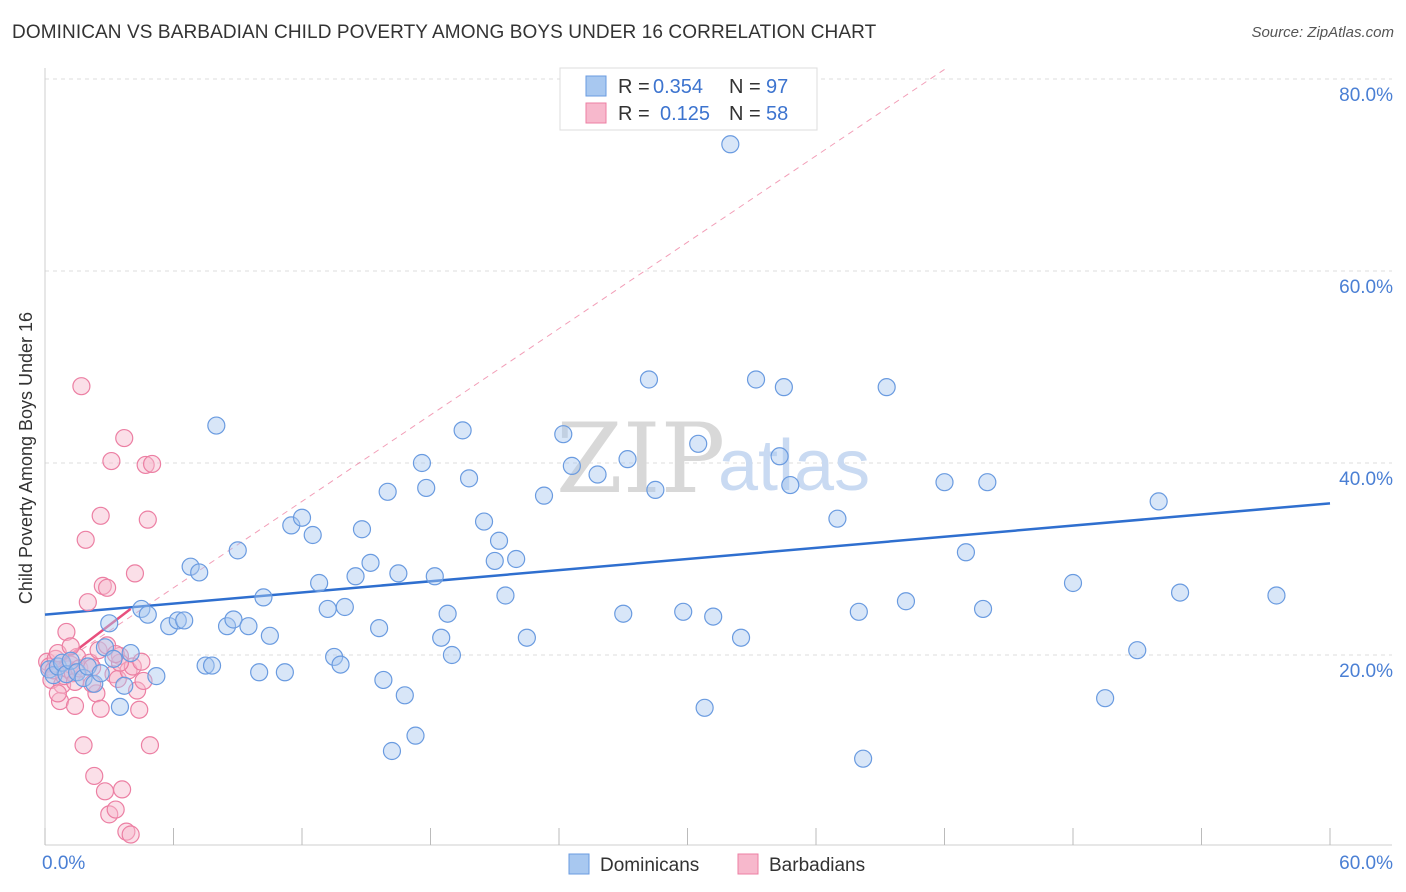 Image resolution: width=1406 pixels, height=892 pixels. Describe the element at coordinates (817, 865) in the screenshot. I see `bottom-legend-barbadians: Barbadians` at that location.